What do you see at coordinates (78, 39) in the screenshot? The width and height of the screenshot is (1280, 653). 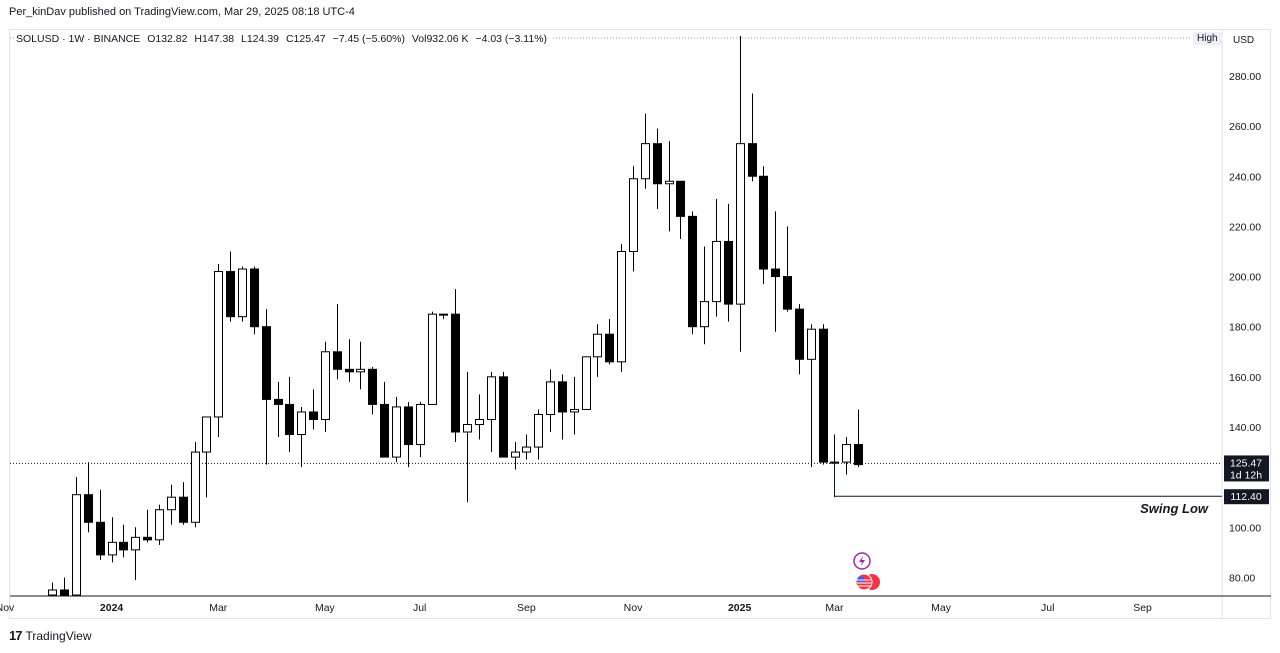 I see `legend-symbol: SOLUSD · 1W · BINANCE` at bounding box center [78, 39].